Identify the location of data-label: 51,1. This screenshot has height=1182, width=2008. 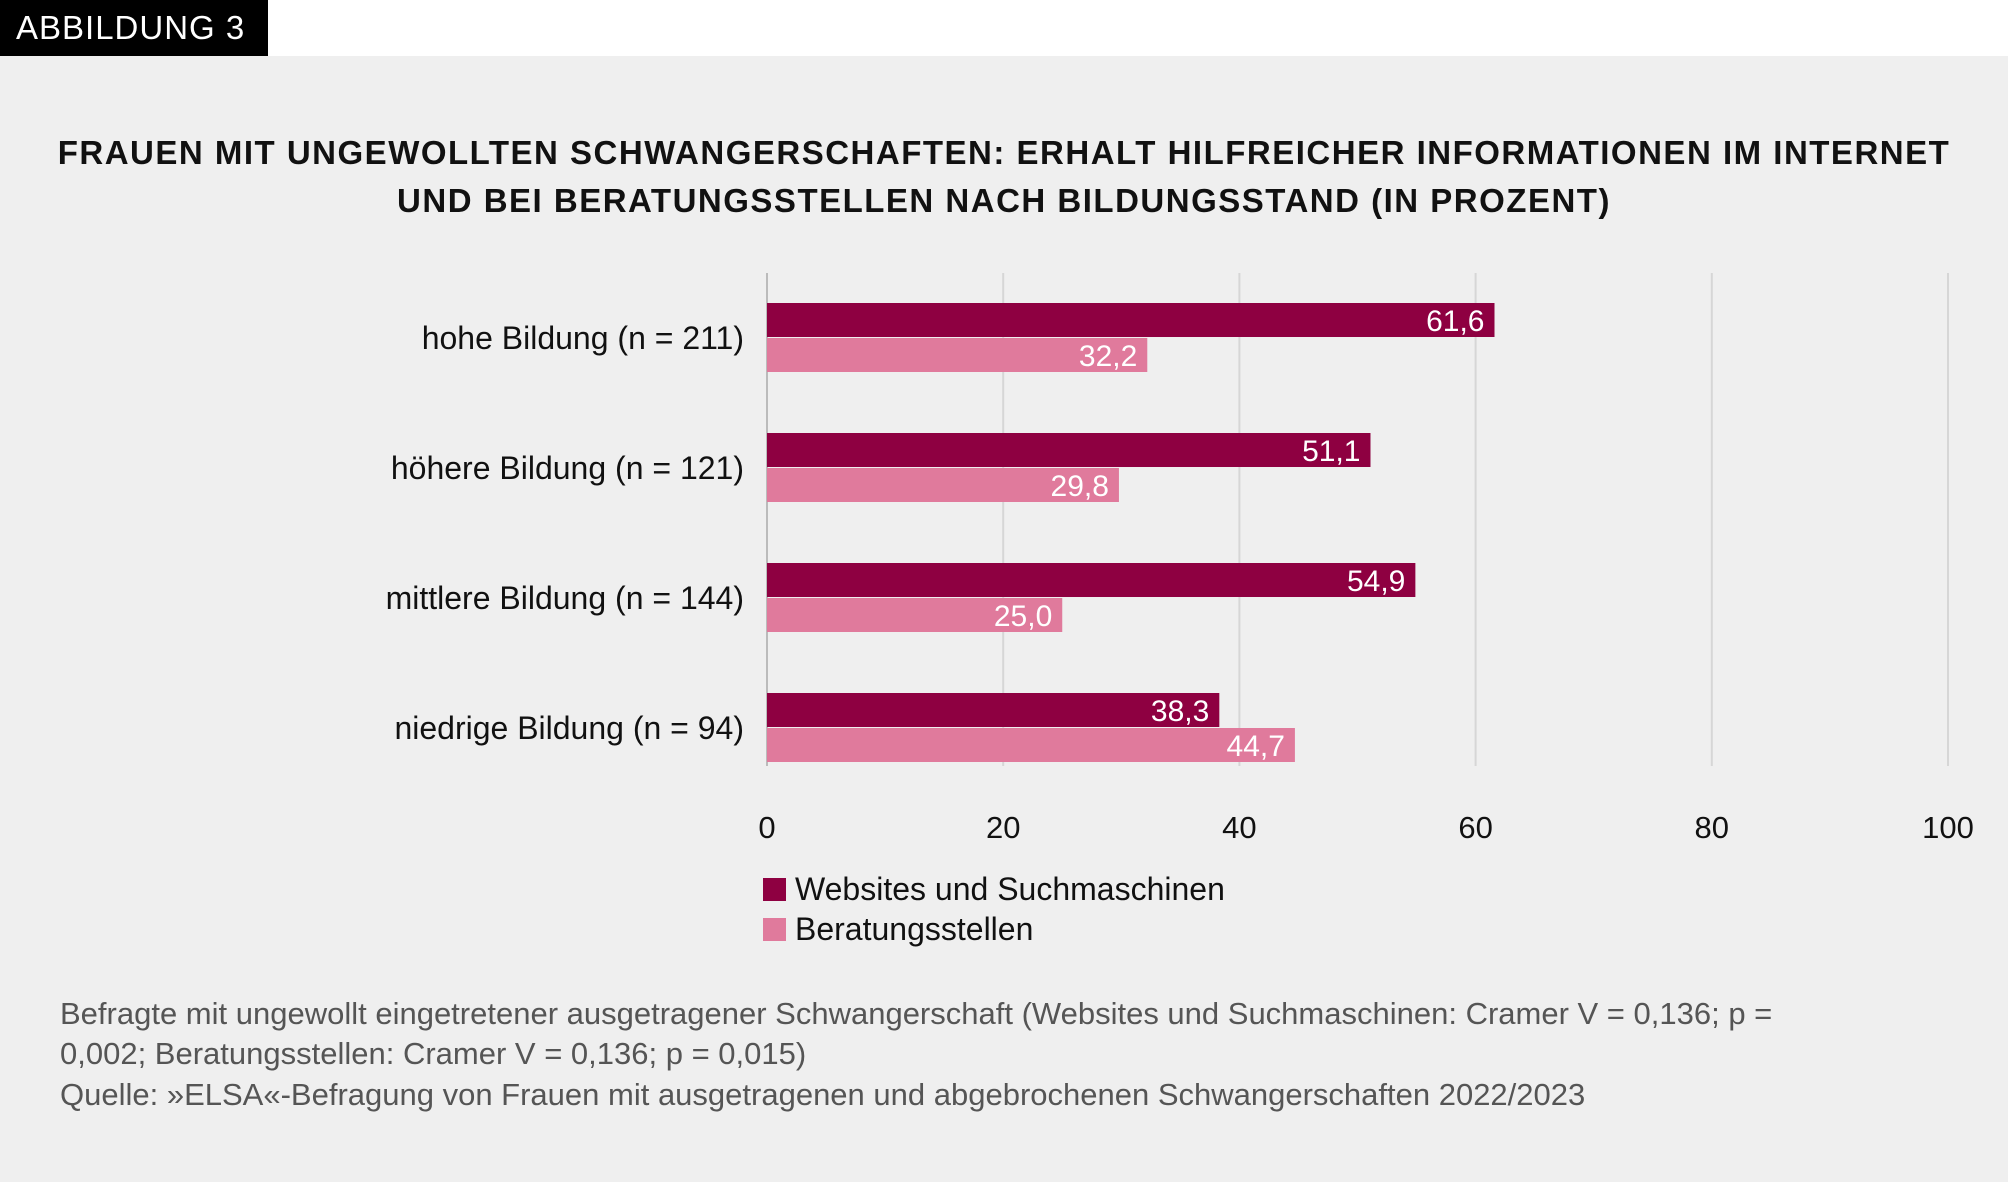
(1331, 451).